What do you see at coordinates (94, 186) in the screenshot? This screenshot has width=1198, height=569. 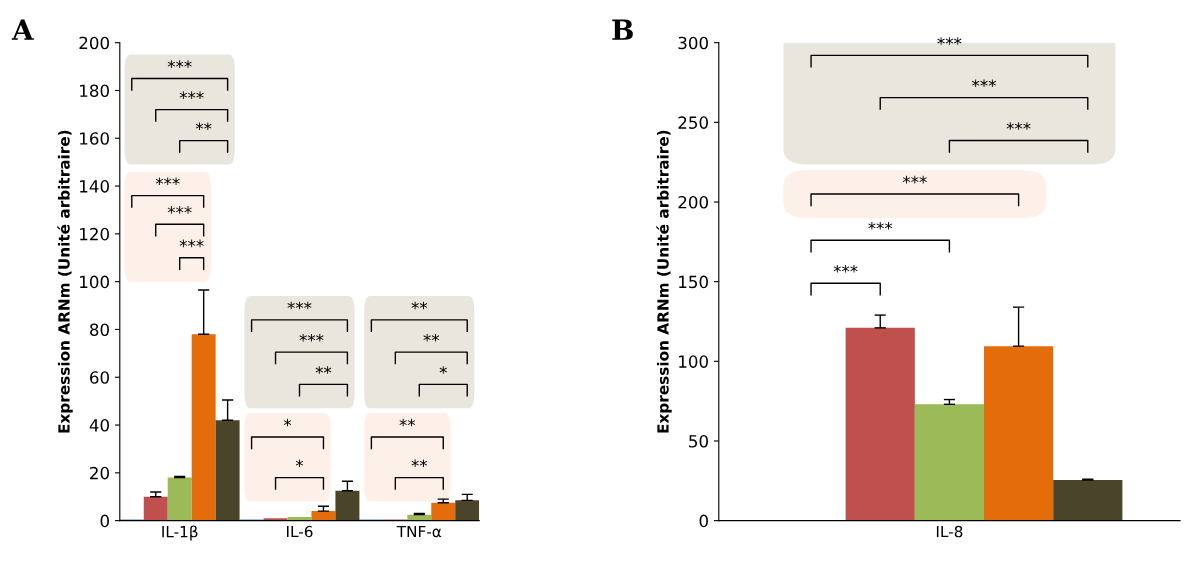 I see `y-tick-label: 140` at bounding box center [94, 186].